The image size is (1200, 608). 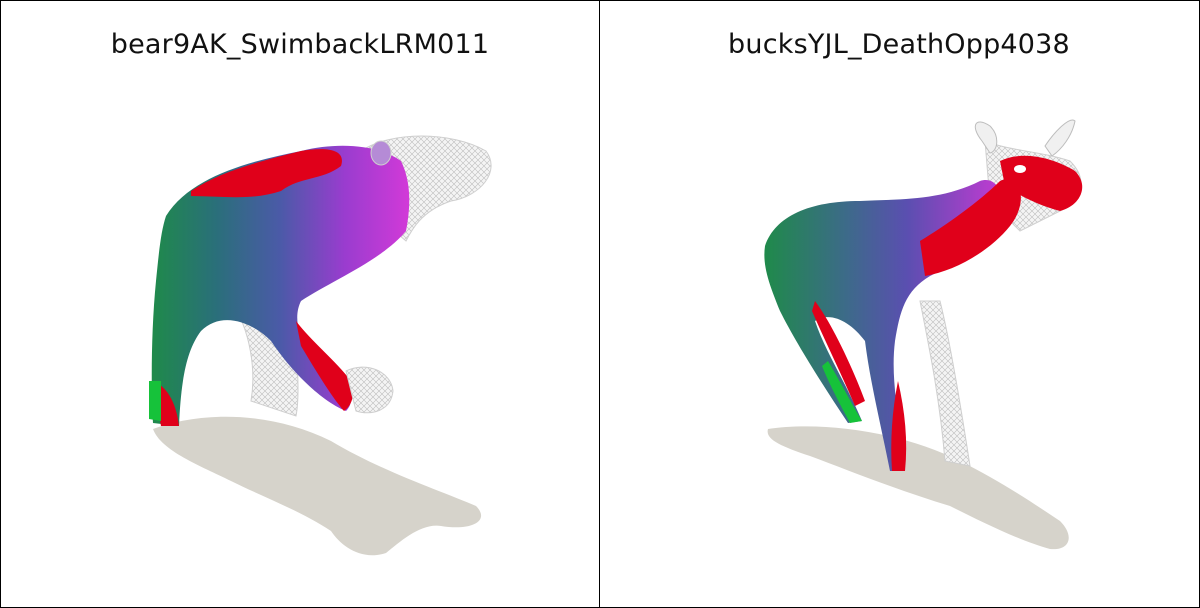 I want to click on bear-shadow, so click(x=317, y=486).